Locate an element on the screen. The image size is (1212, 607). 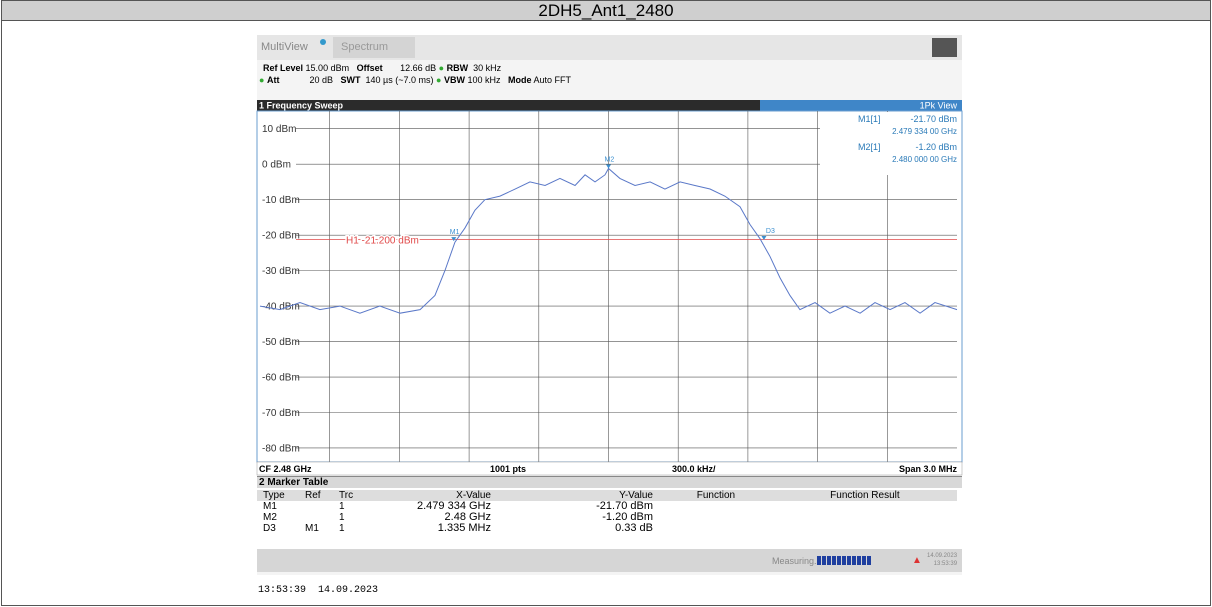
col-header: Y-Value is located at coordinates (636, 495).